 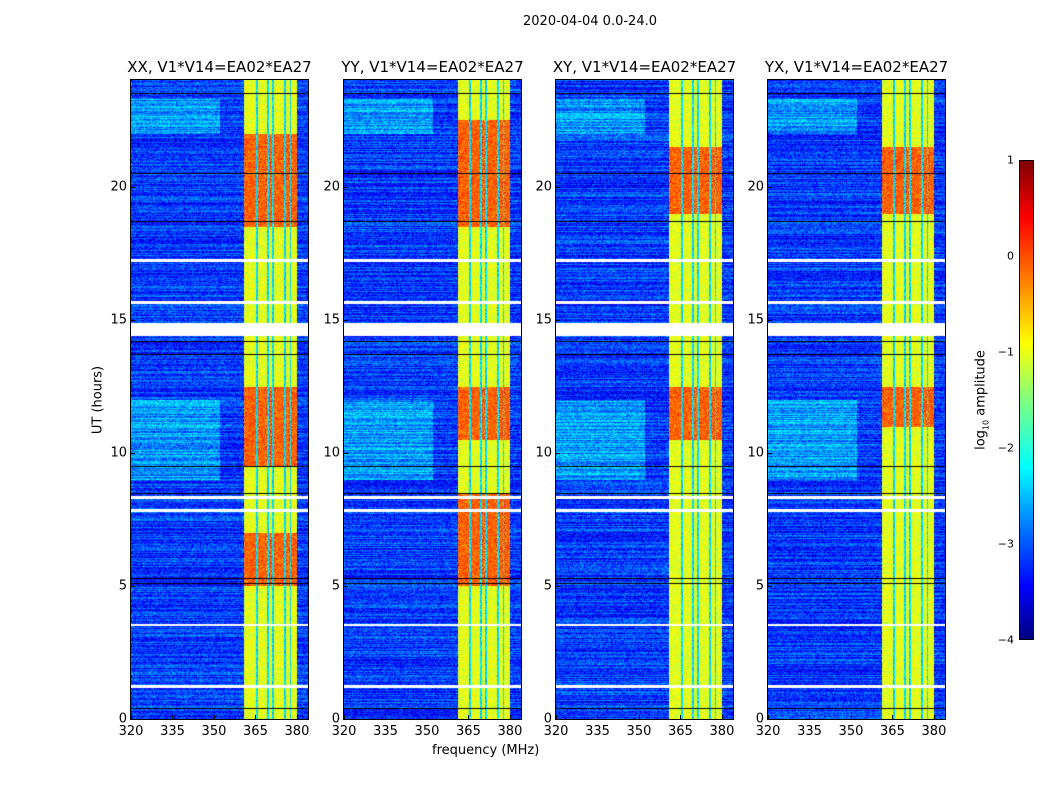 What do you see at coordinates (986, 425) in the screenshot?
I see `colorbar-label-sub: 10` at bounding box center [986, 425].